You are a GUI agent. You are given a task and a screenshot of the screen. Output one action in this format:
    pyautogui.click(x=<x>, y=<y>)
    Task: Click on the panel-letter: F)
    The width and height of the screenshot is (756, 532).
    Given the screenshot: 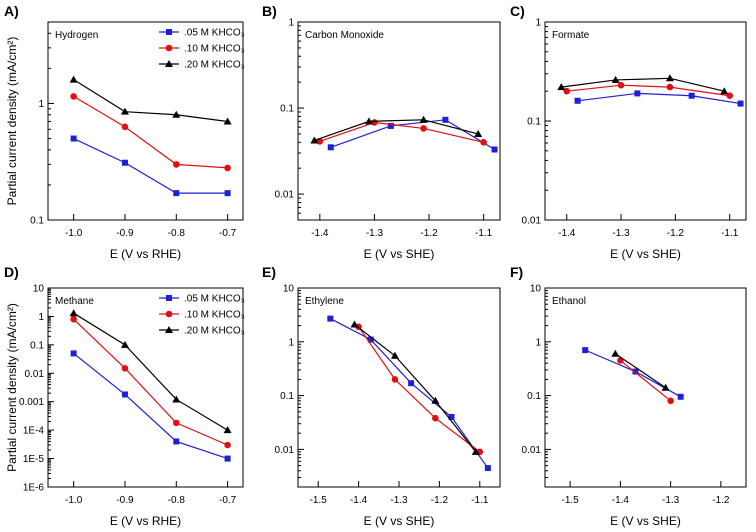 What is the action you would take?
    pyautogui.click(x=516, y=272)
    